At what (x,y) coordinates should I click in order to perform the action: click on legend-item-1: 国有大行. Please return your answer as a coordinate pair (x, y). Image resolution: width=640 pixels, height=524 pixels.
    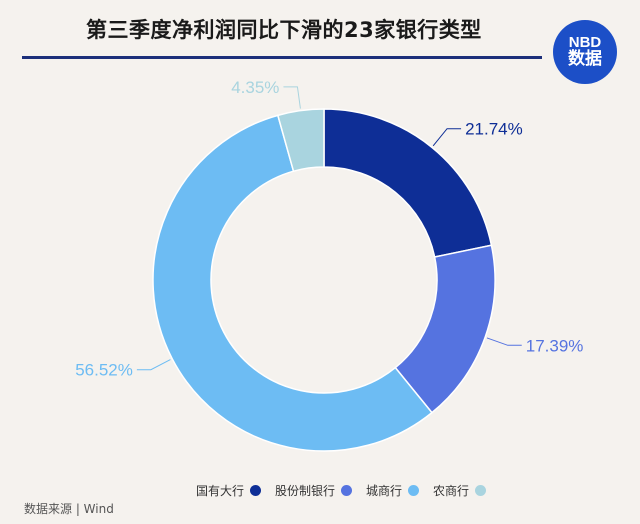
    Looking at the image, I should click on (228, 490).